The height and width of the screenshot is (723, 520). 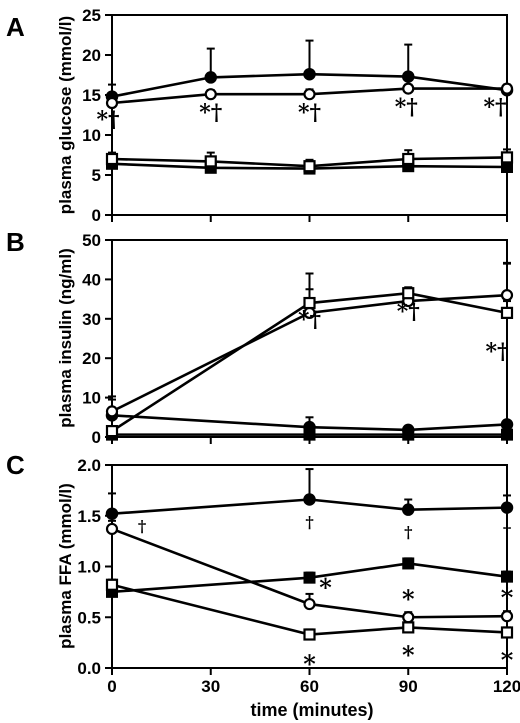 What do you see at coordinates (311, 710) in the screenshot?
I see `x-axis-label: time (minutes)` at bounding box center [311, 710].